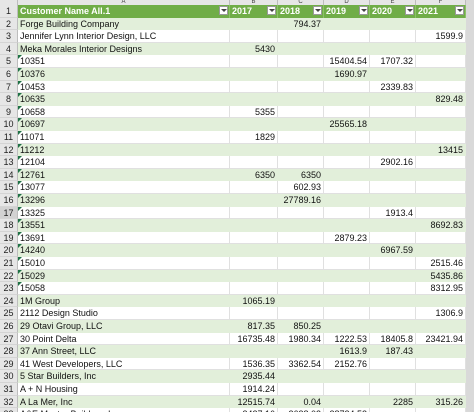 The image size is (474, 412). What do you see at coordinates (124, 162) in the screenshot?
I see `table-cell: 12104` at bounding box center [124, 162].